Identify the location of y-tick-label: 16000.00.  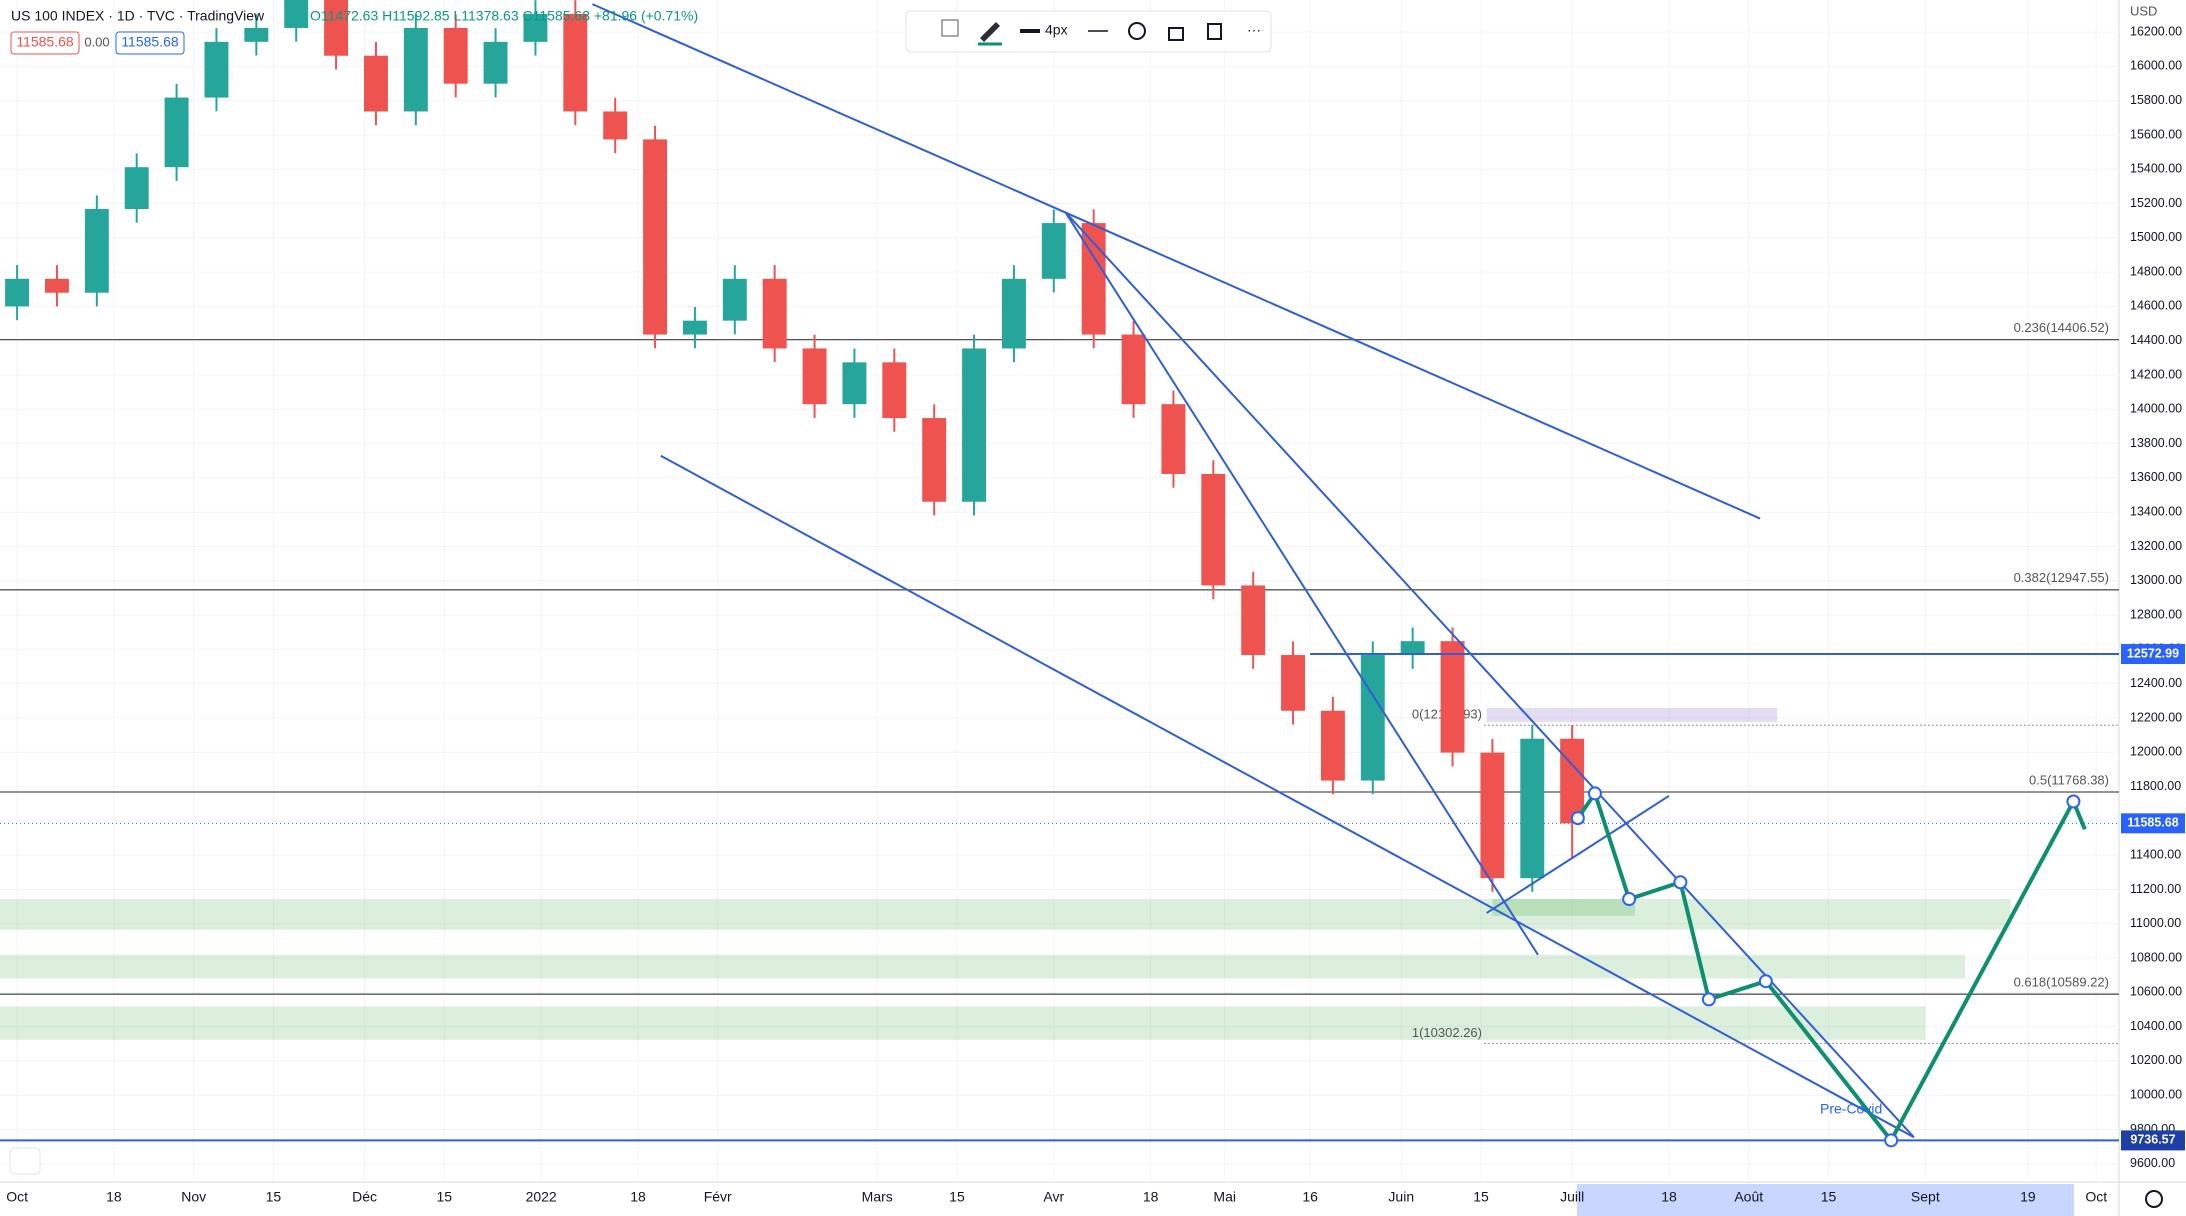
(2156, 66).